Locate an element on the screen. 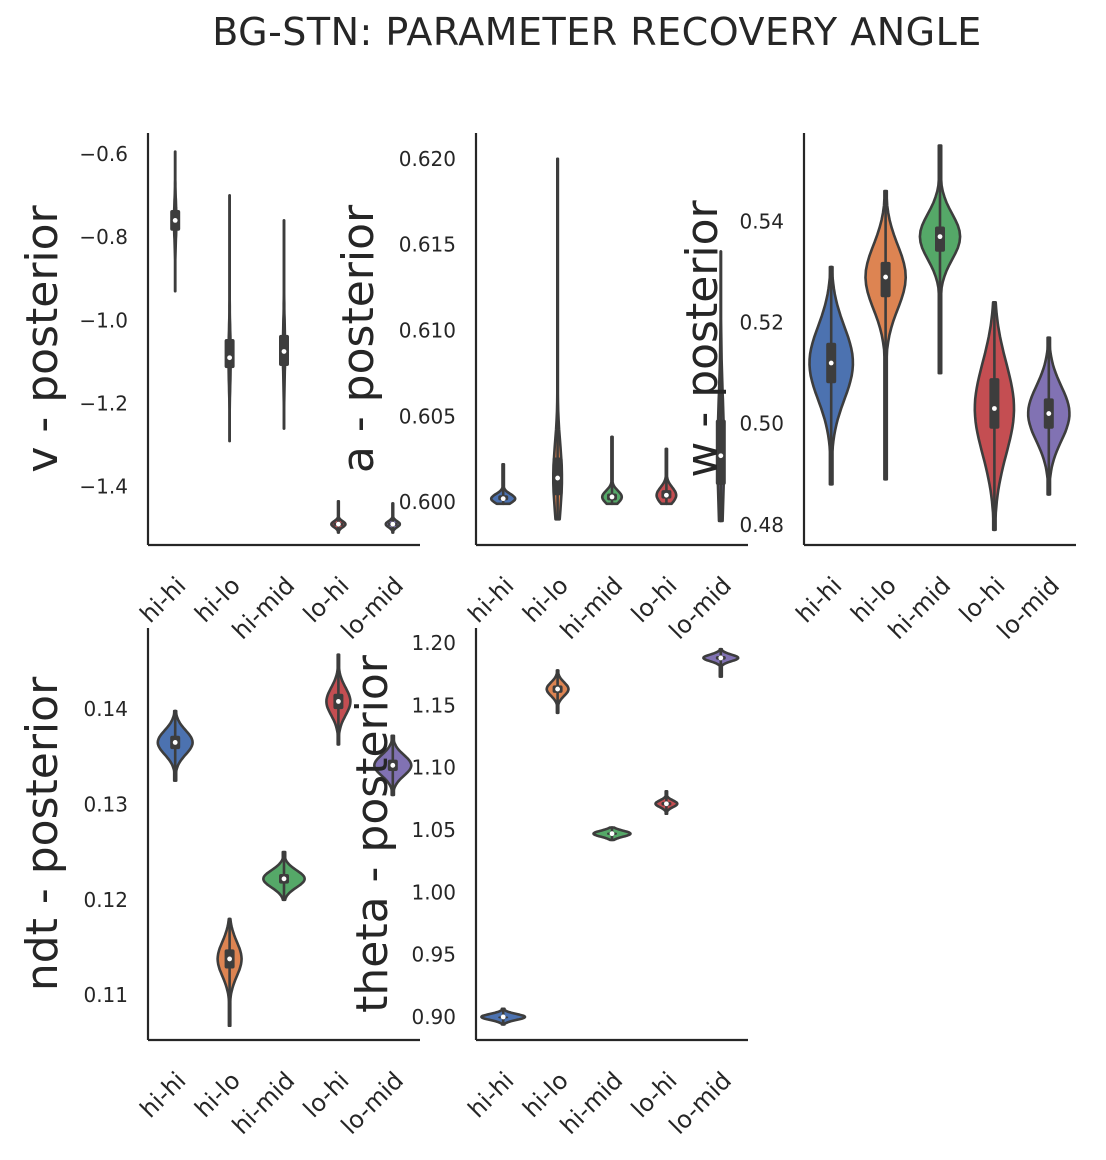 This screenshot has height=1160, width=1106. y-tick-label: −0.6 is located at coordinates (103, 154).